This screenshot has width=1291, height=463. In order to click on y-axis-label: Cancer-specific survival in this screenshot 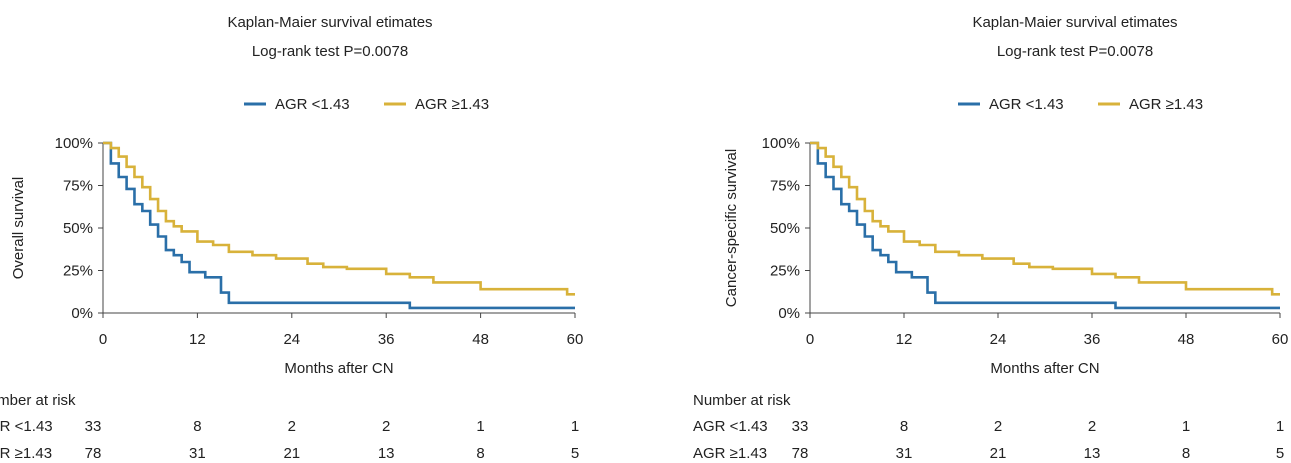, I will do `click(731, 228)`.